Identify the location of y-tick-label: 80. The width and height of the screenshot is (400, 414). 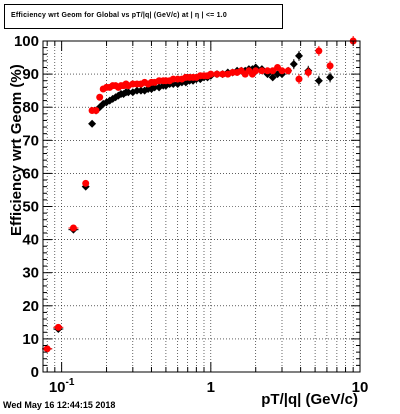
(30, 107).